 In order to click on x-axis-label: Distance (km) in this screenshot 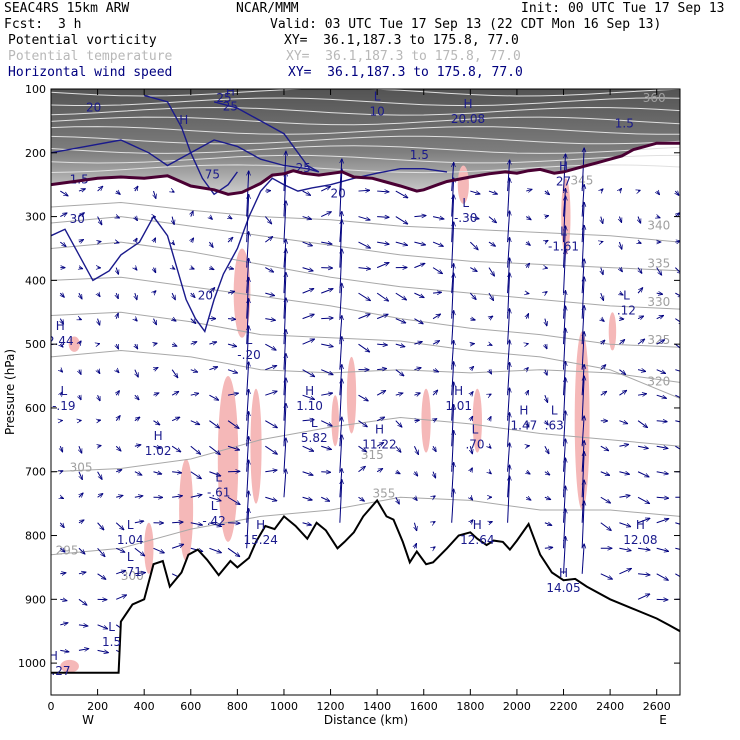, I will do `click(366, 720)`.